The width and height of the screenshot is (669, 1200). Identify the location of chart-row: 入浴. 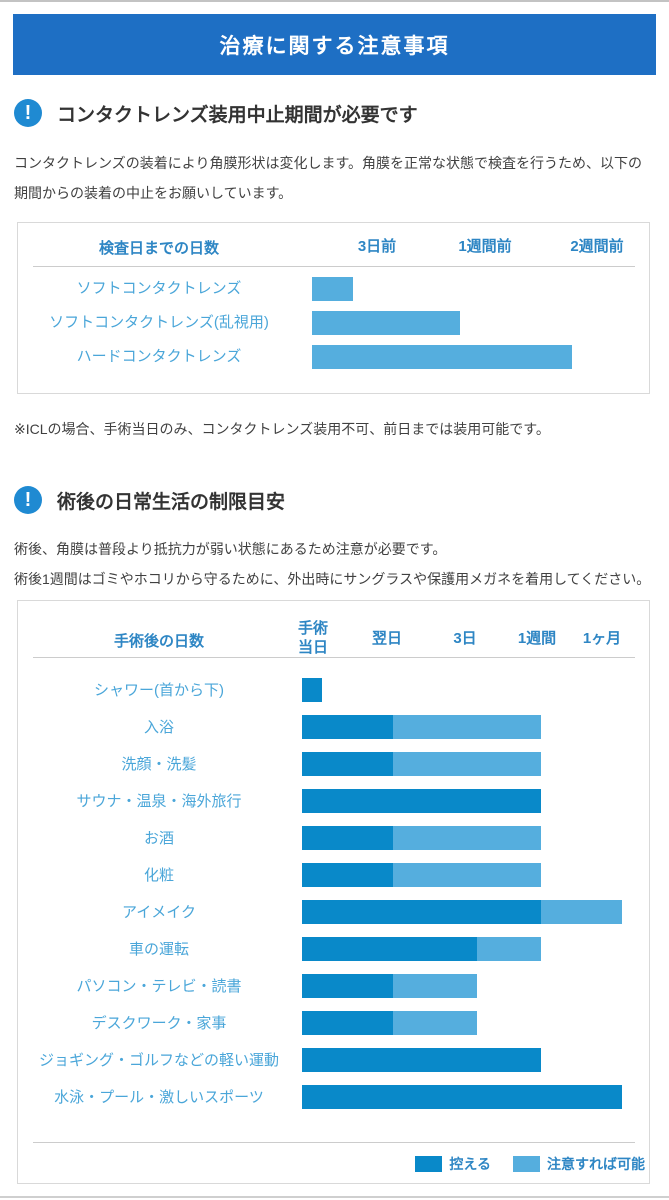
(333, 727).